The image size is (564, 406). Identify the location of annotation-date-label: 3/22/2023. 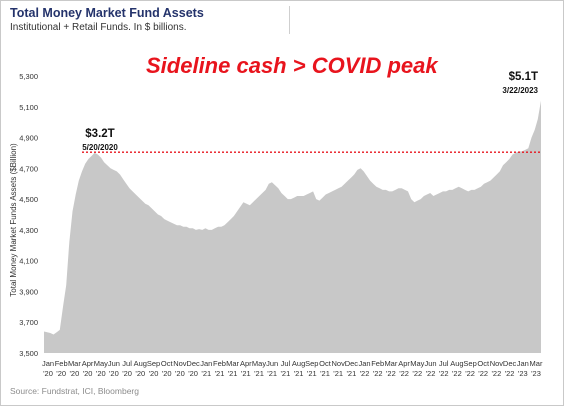
(520, 90).